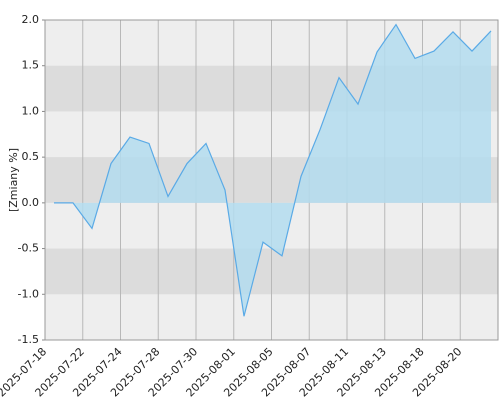 The height and width of the screenshot is (404, 500). Describe the element at coordinates (31, 65) in the screenshot. I see `y-tick-label: 1.5` at that location.